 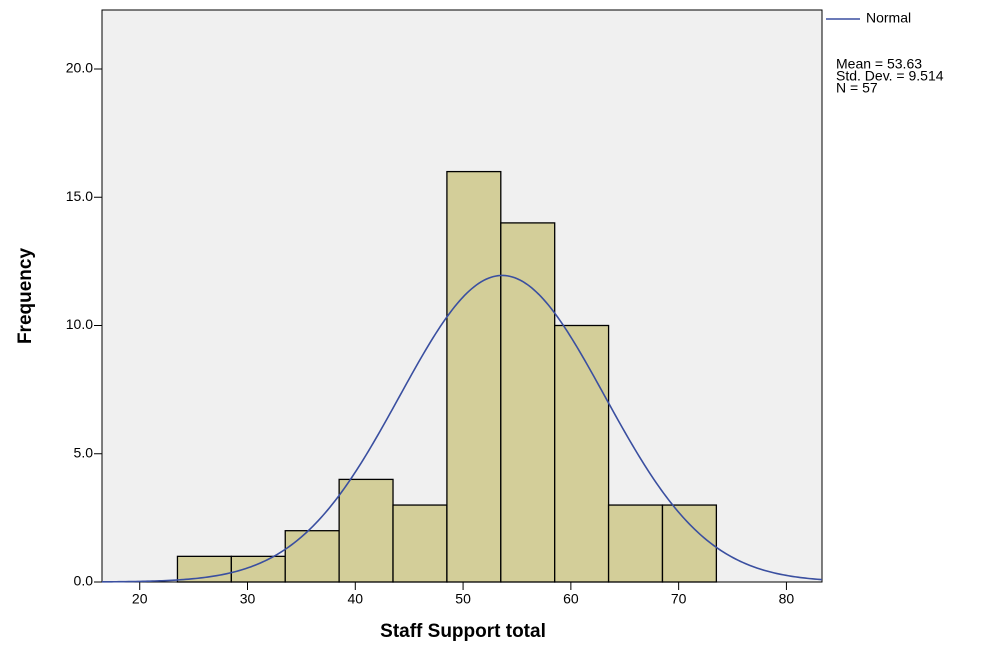 I want to click on x-tick-label: 70, so click(x=679, y=599).